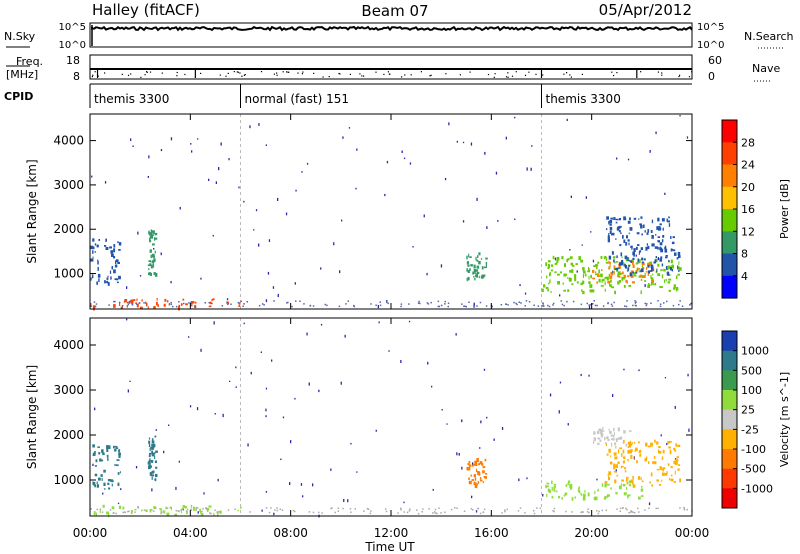 The image size is (800, 554). Describe the element at coordinates (748, 410) in the screenshot. I see `colorbar-tick-label: 25` at that location.